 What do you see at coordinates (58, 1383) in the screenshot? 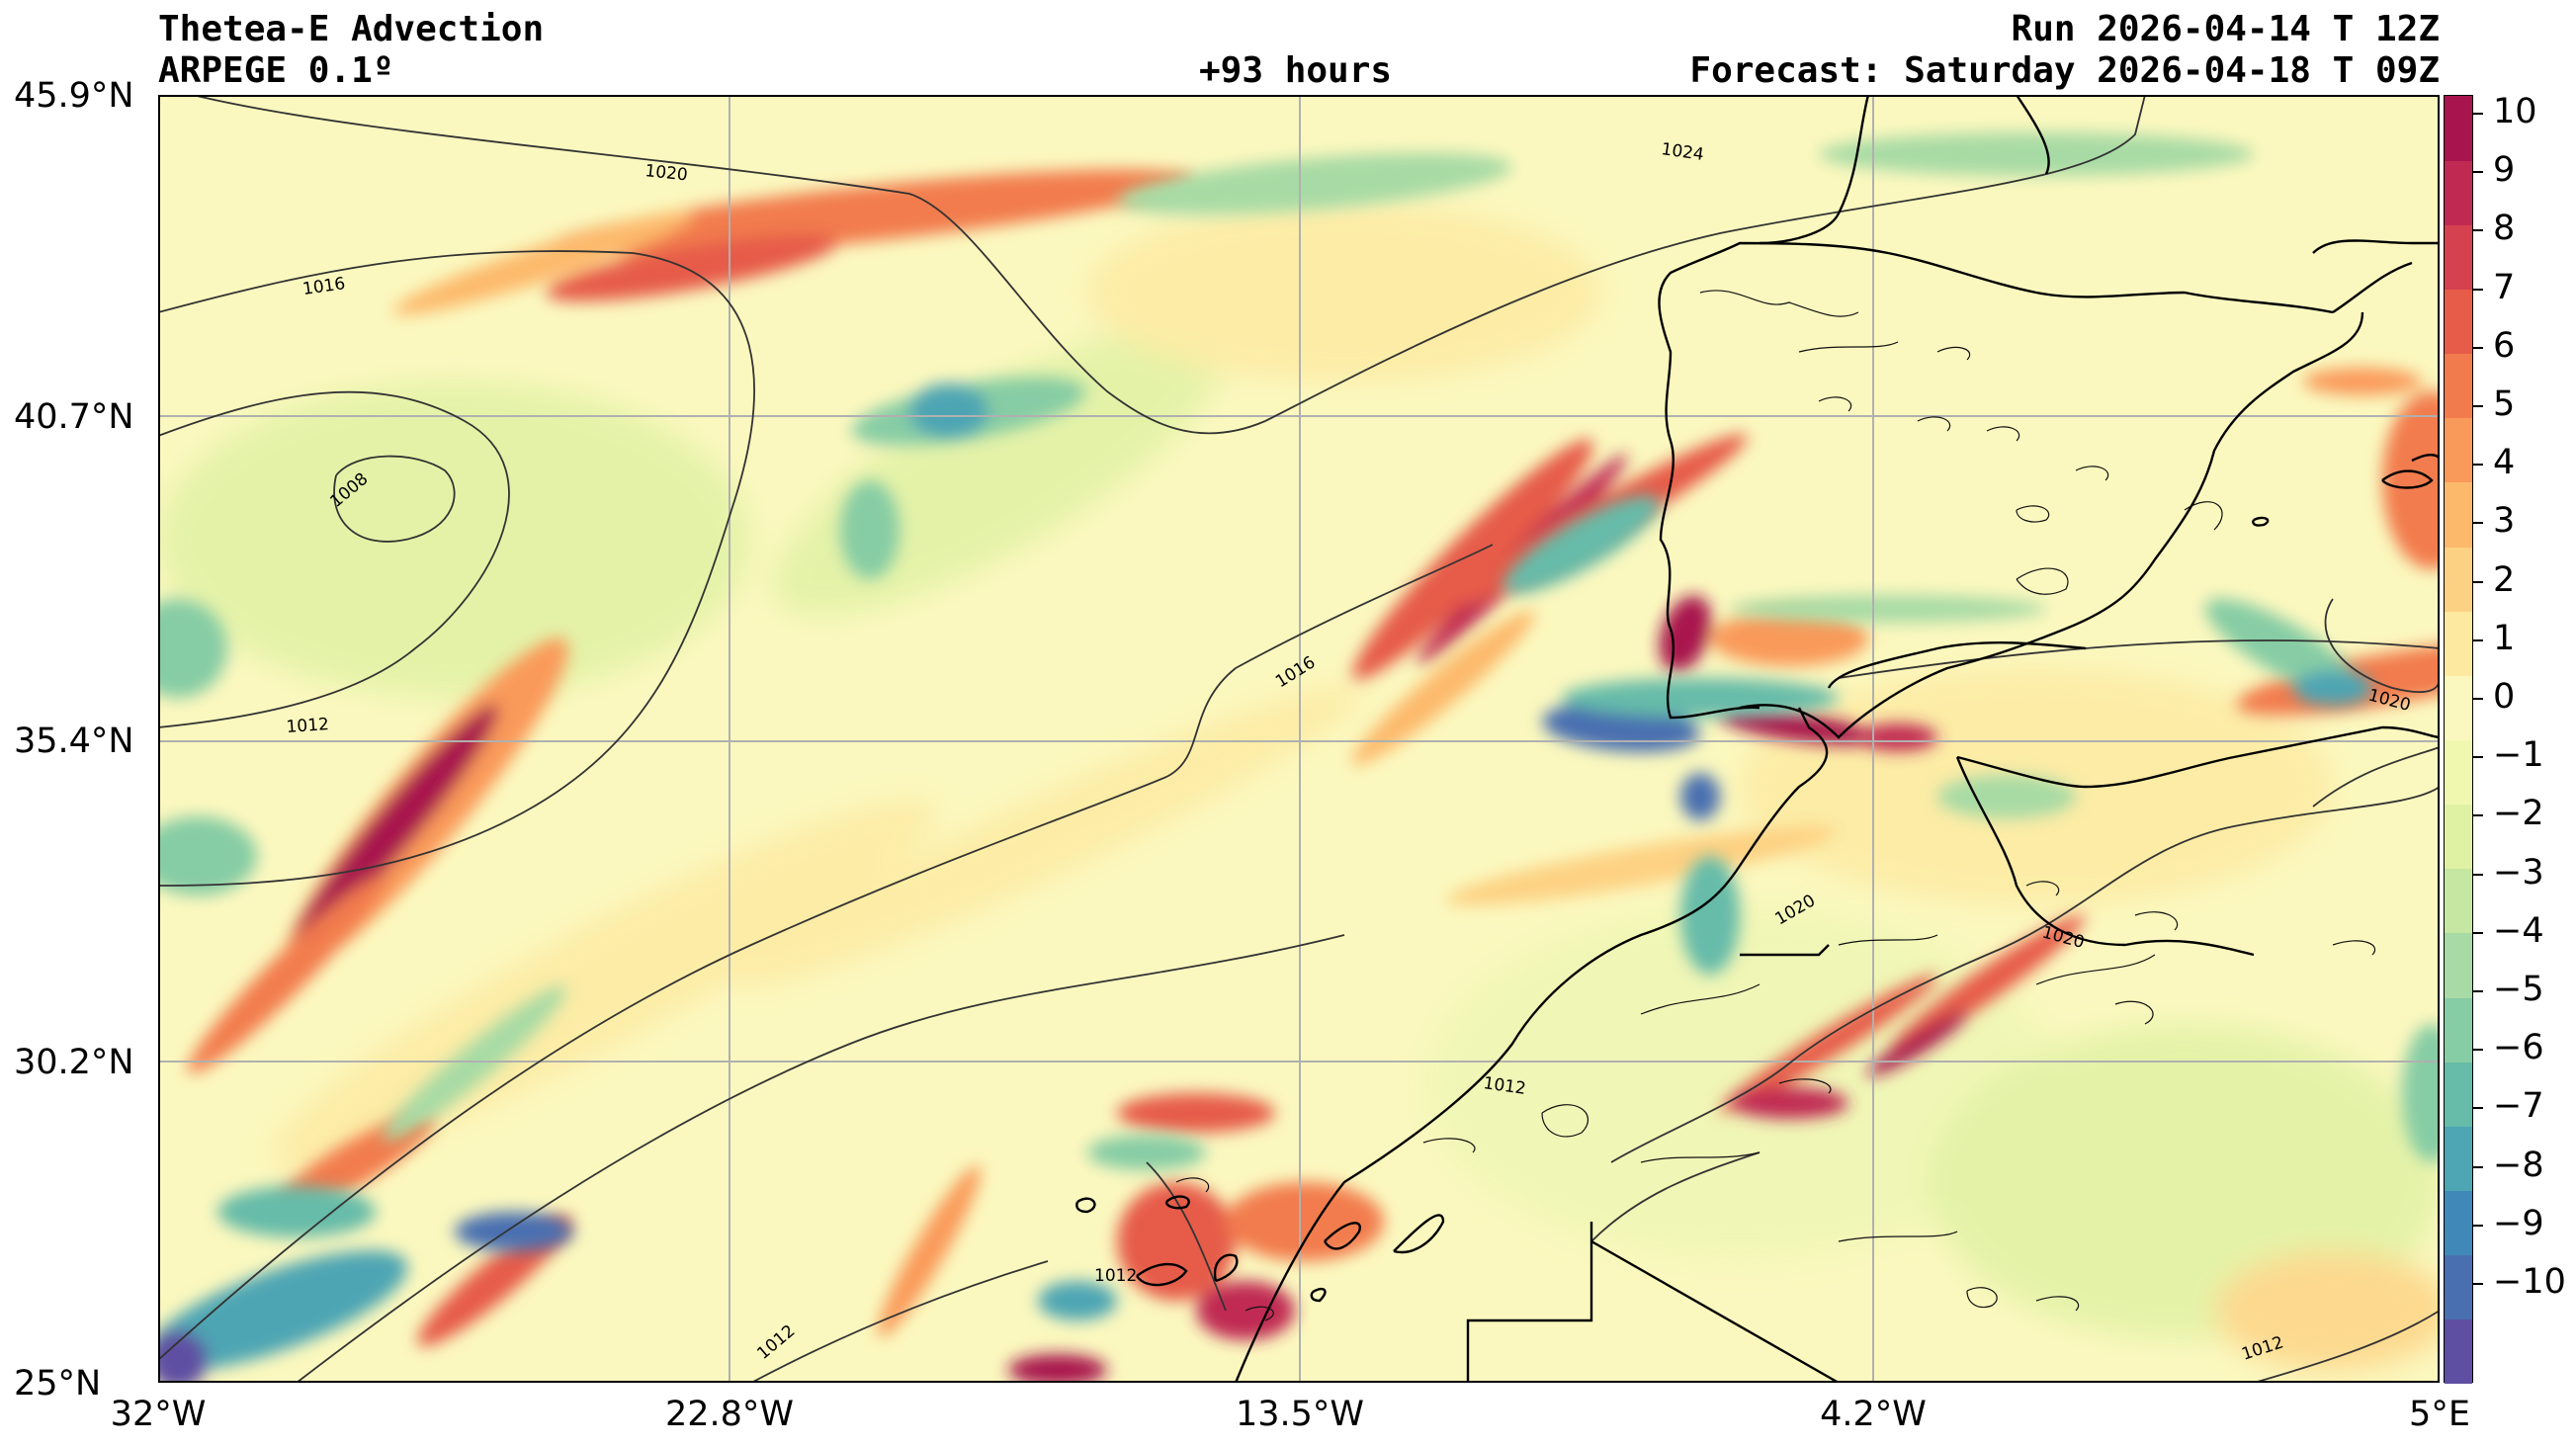
I see `lat-label: 25°N` at bounding box center [58, 1383].